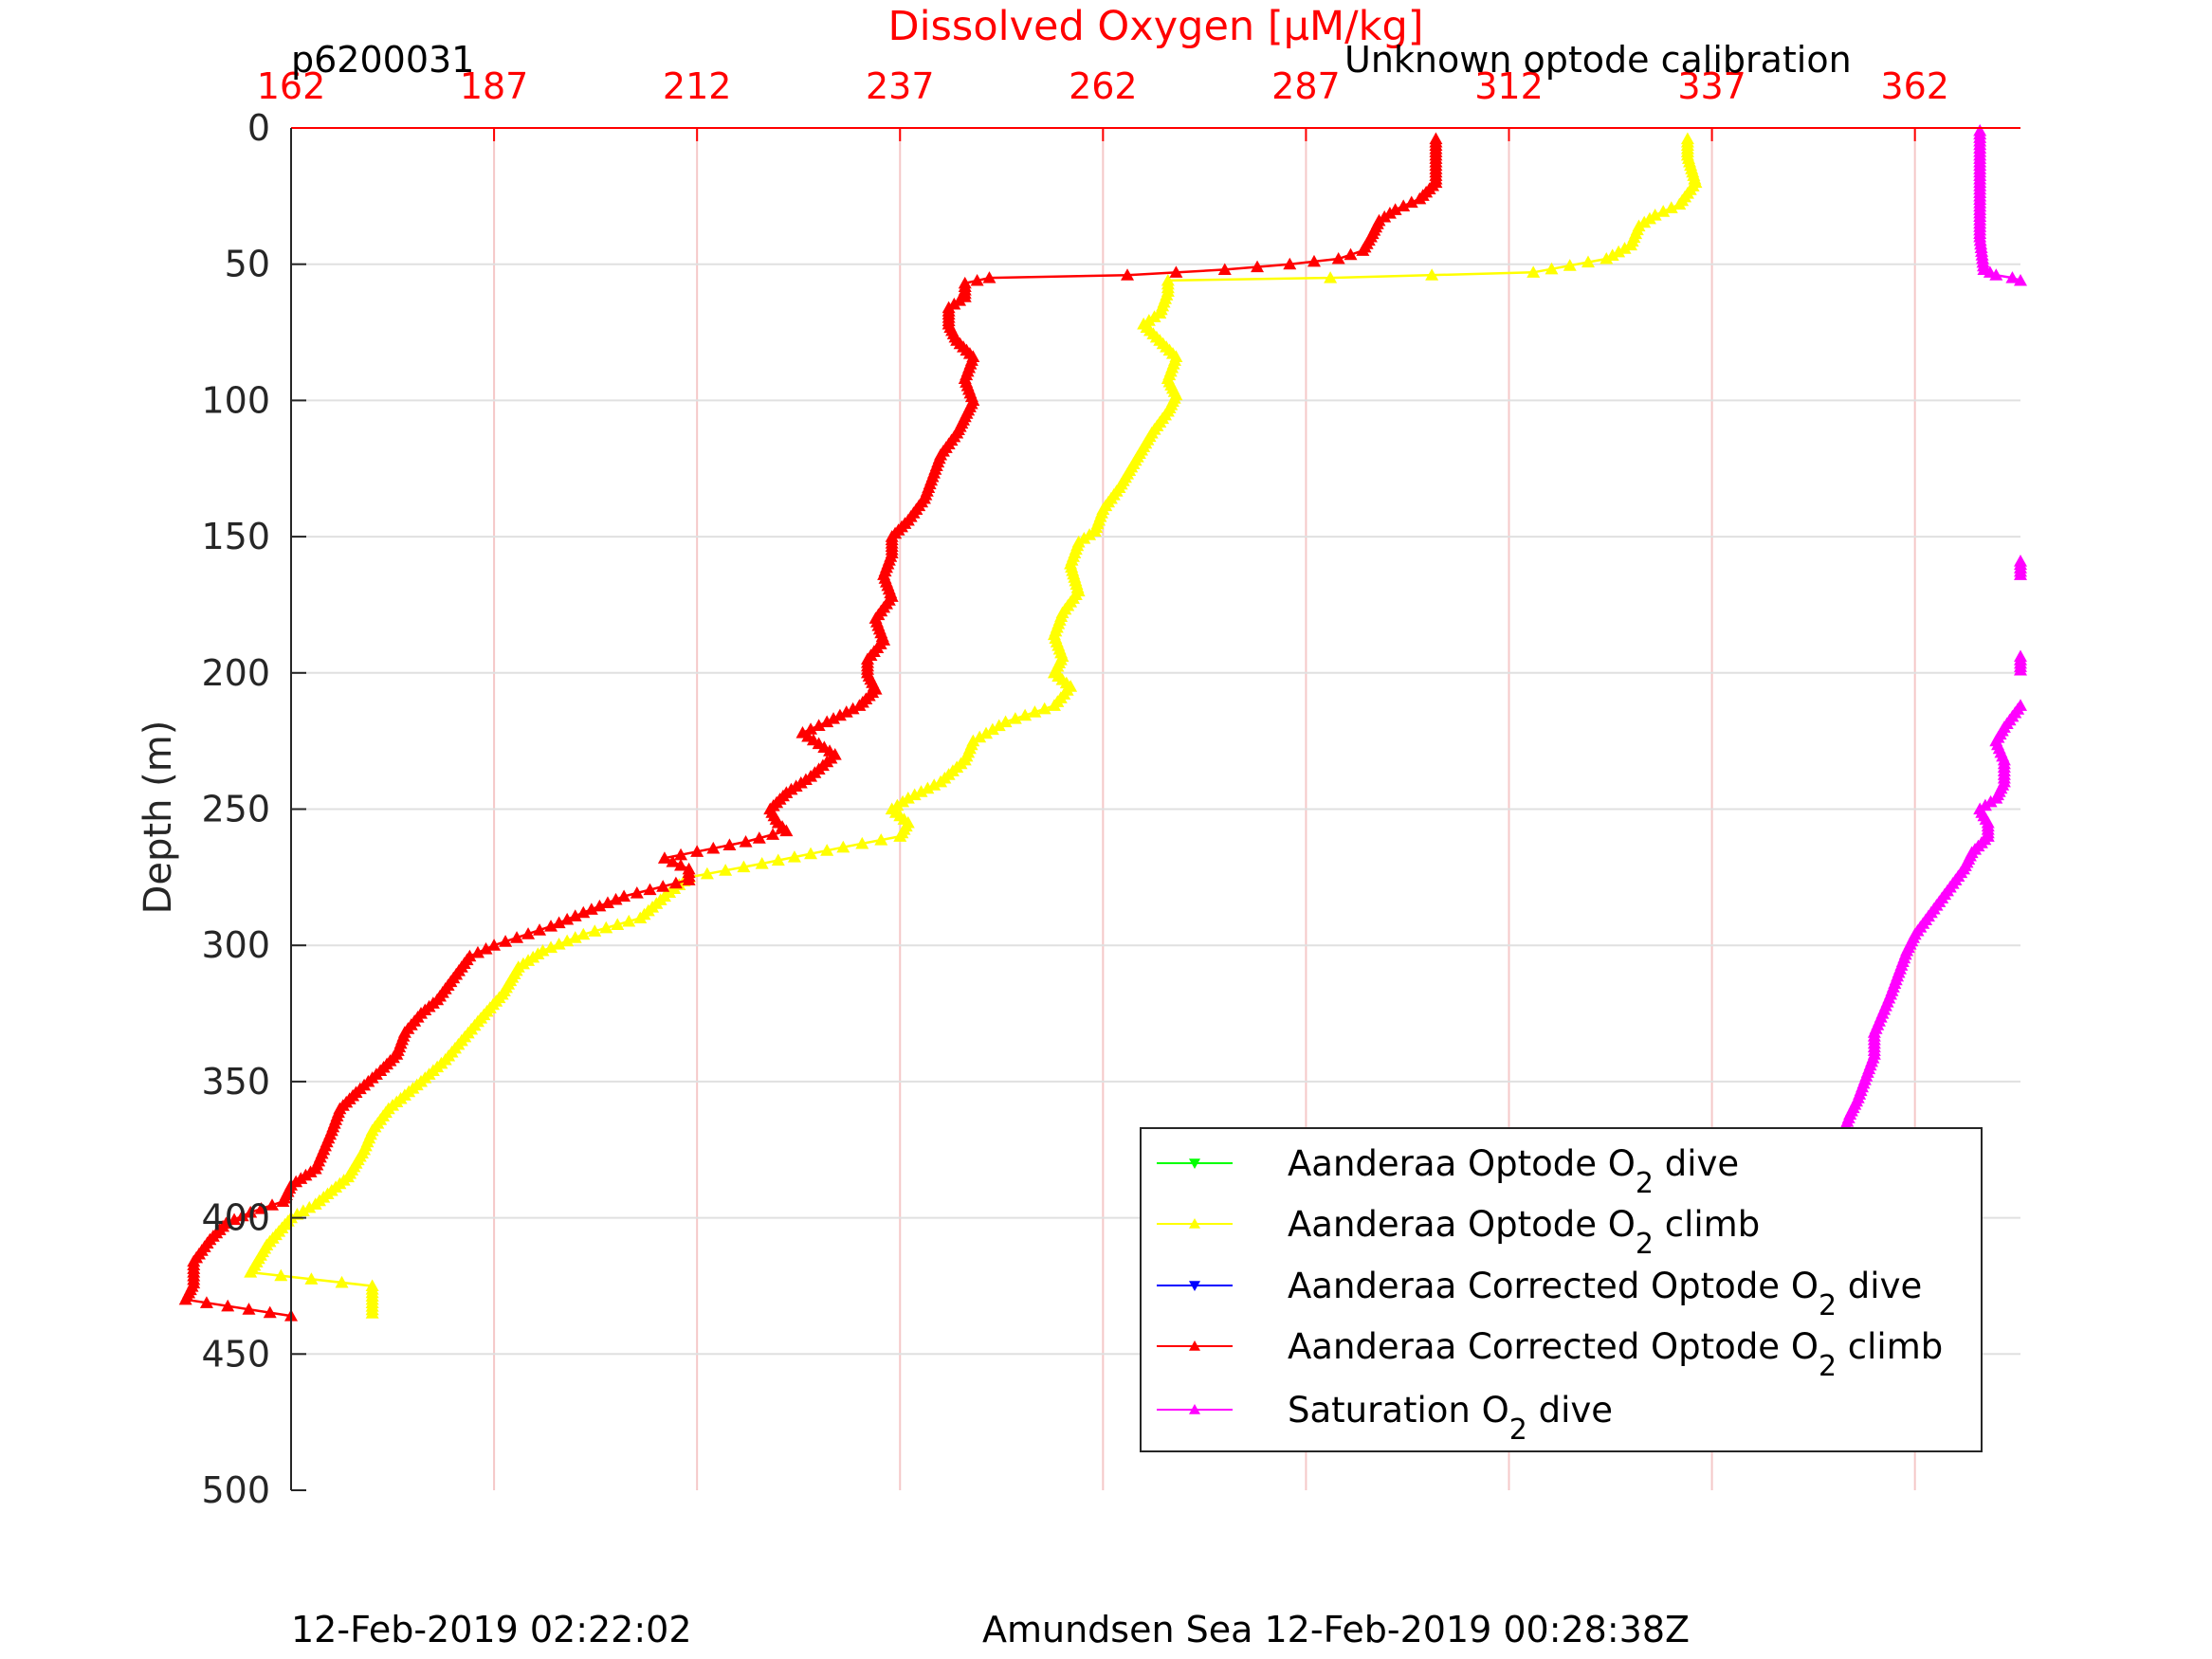 The image size is (2212, 1659). What do you see at coordinates (1155, 26) in the screenshot?
I see `x-axis-title: Dissolved Oxygen [μM/kg]` at bounding box center [1155, 26].